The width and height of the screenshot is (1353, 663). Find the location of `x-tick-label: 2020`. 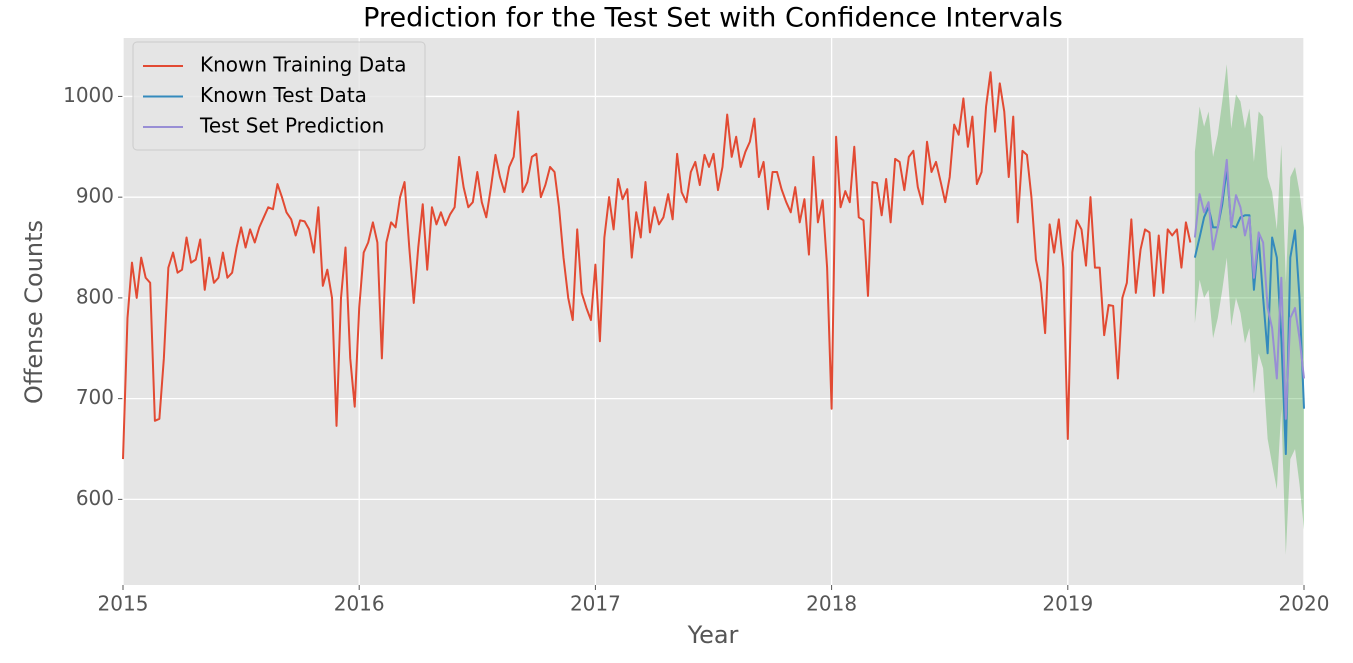

x-tick-label: 2020 is located at coordinates (1304, 604).